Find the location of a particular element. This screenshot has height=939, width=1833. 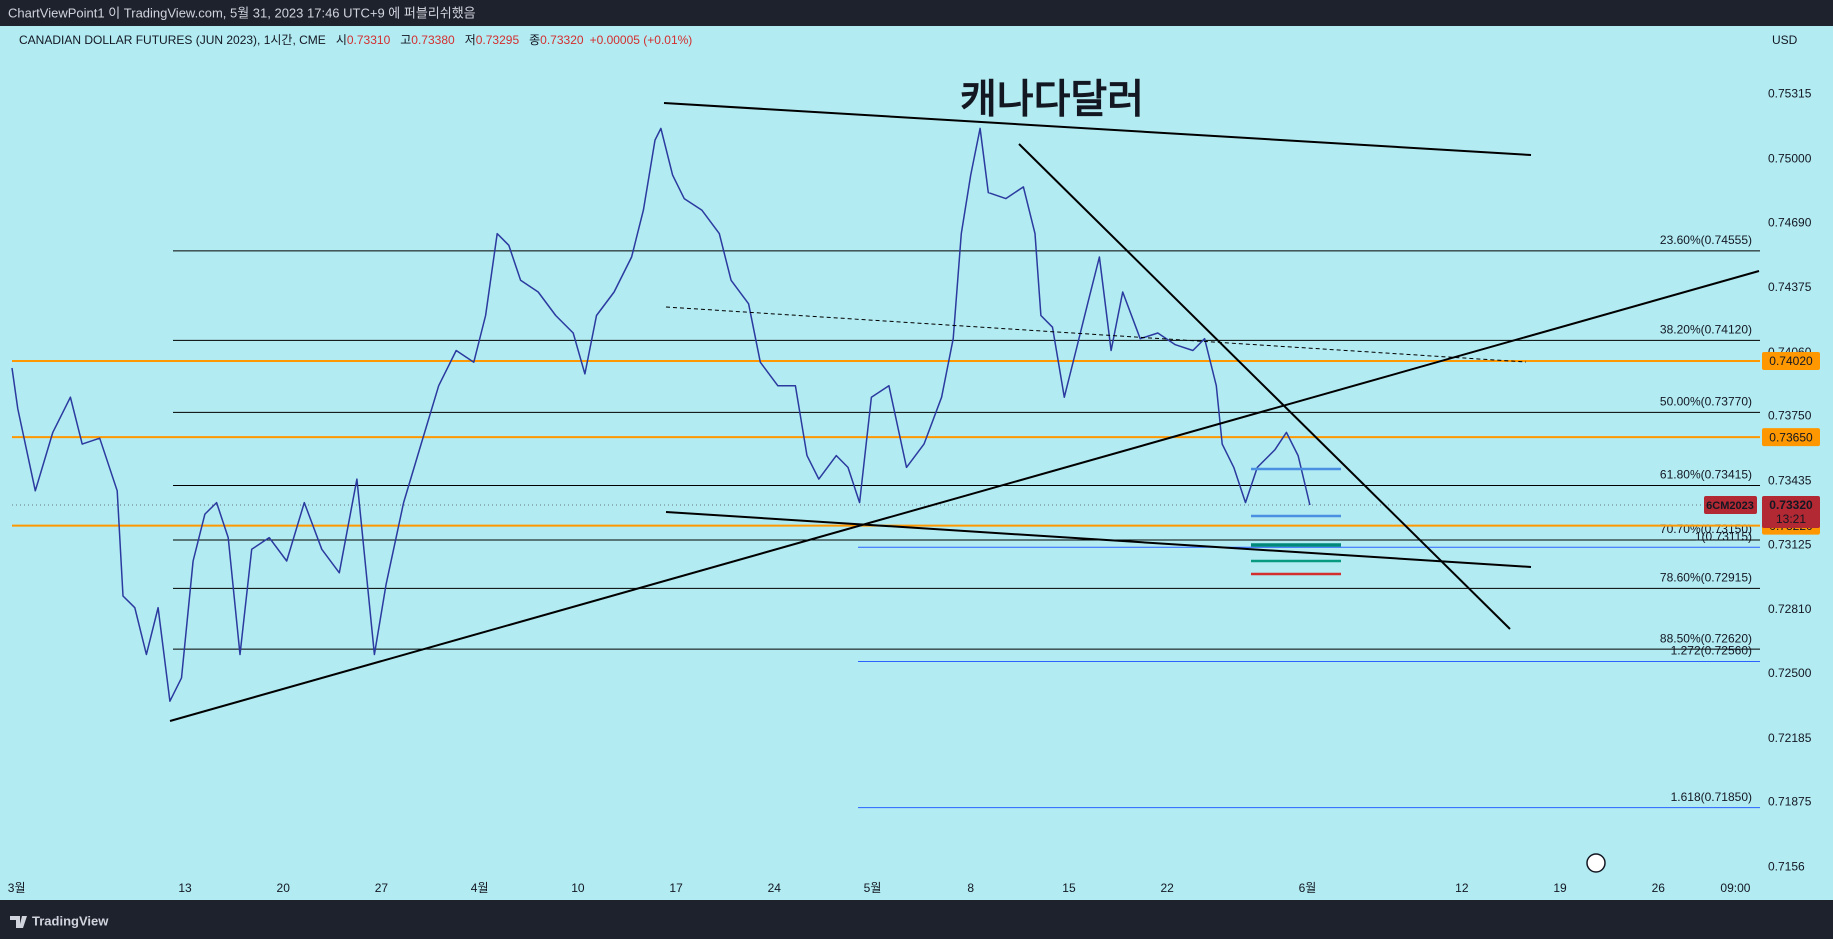

x-tick-label: 4월 is located at coordinates (480, 888).